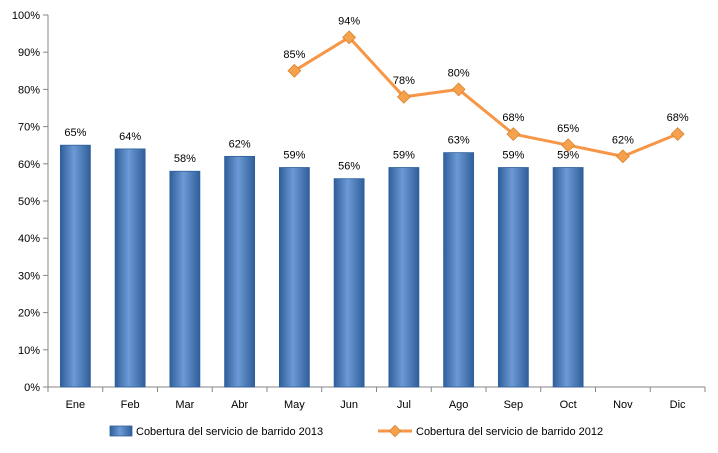 The height and width of the screenshot is (453, 718). Describe the element at coordinates (678, 405) in the screenshot. I see `x-tick-label: Dic` at that location.